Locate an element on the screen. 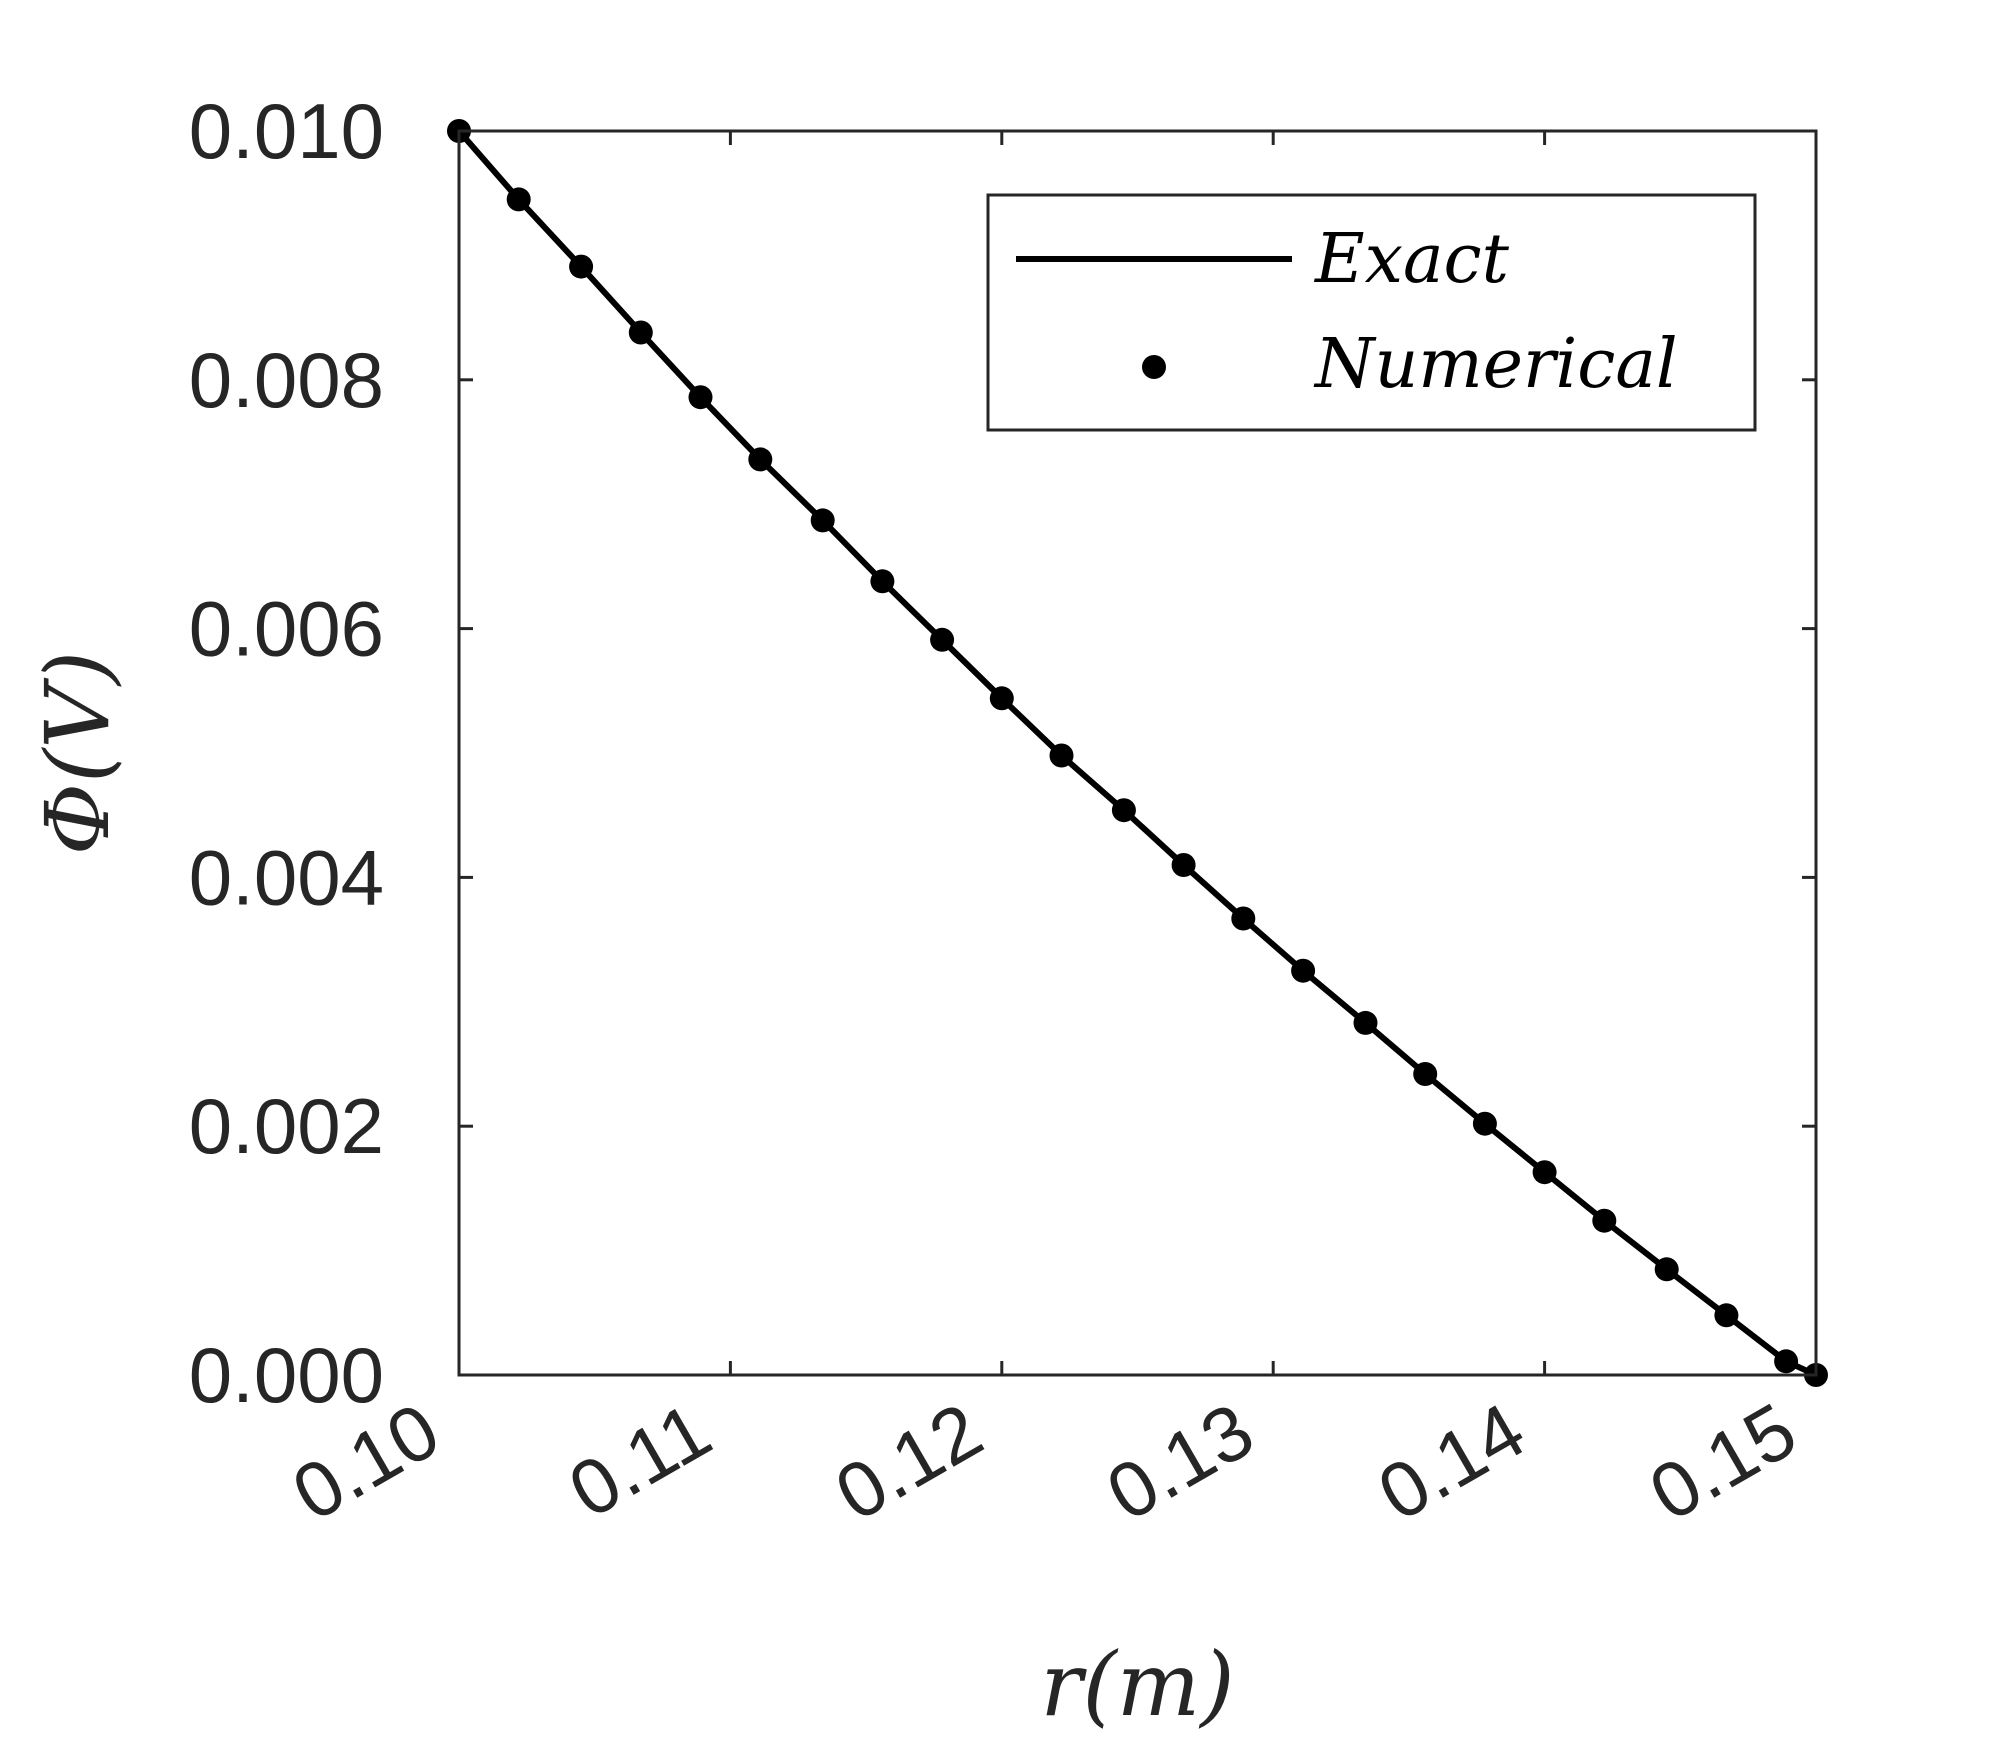 This screenshot has width=1993, height=1744. y-axis-title: Φ(V) is located at coordinates (77, 753).